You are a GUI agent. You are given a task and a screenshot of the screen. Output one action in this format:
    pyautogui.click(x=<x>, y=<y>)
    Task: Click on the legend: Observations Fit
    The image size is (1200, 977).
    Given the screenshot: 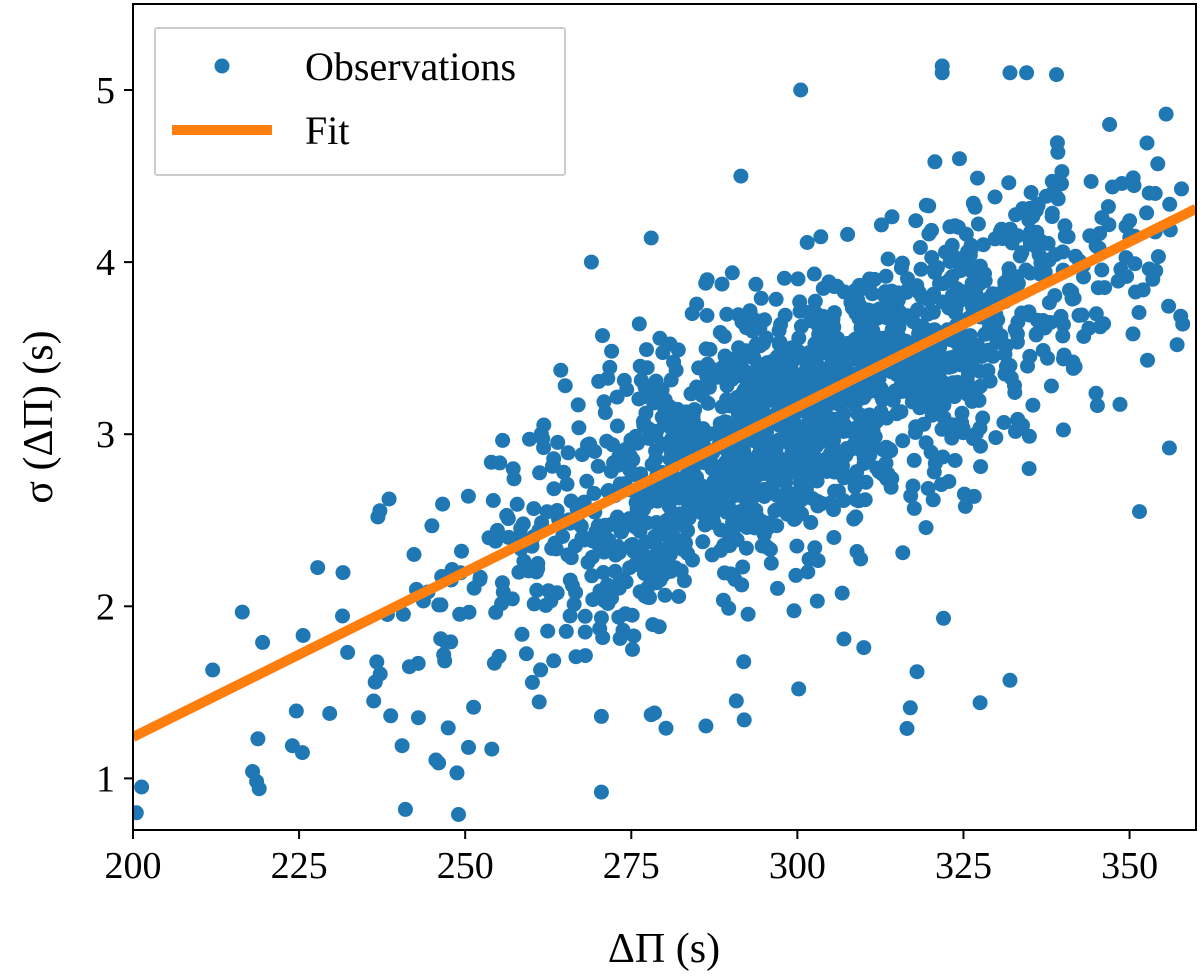 What is the action you would take?
    pyautogui.click(x=360, y=101)
    